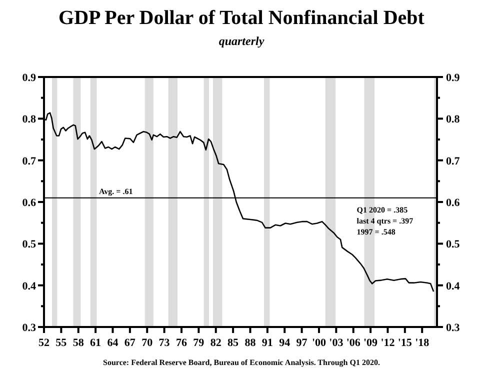 The width and height of the screenshot is (483, 377). I want to click on x-tick-label: '18, so click(422, 343).